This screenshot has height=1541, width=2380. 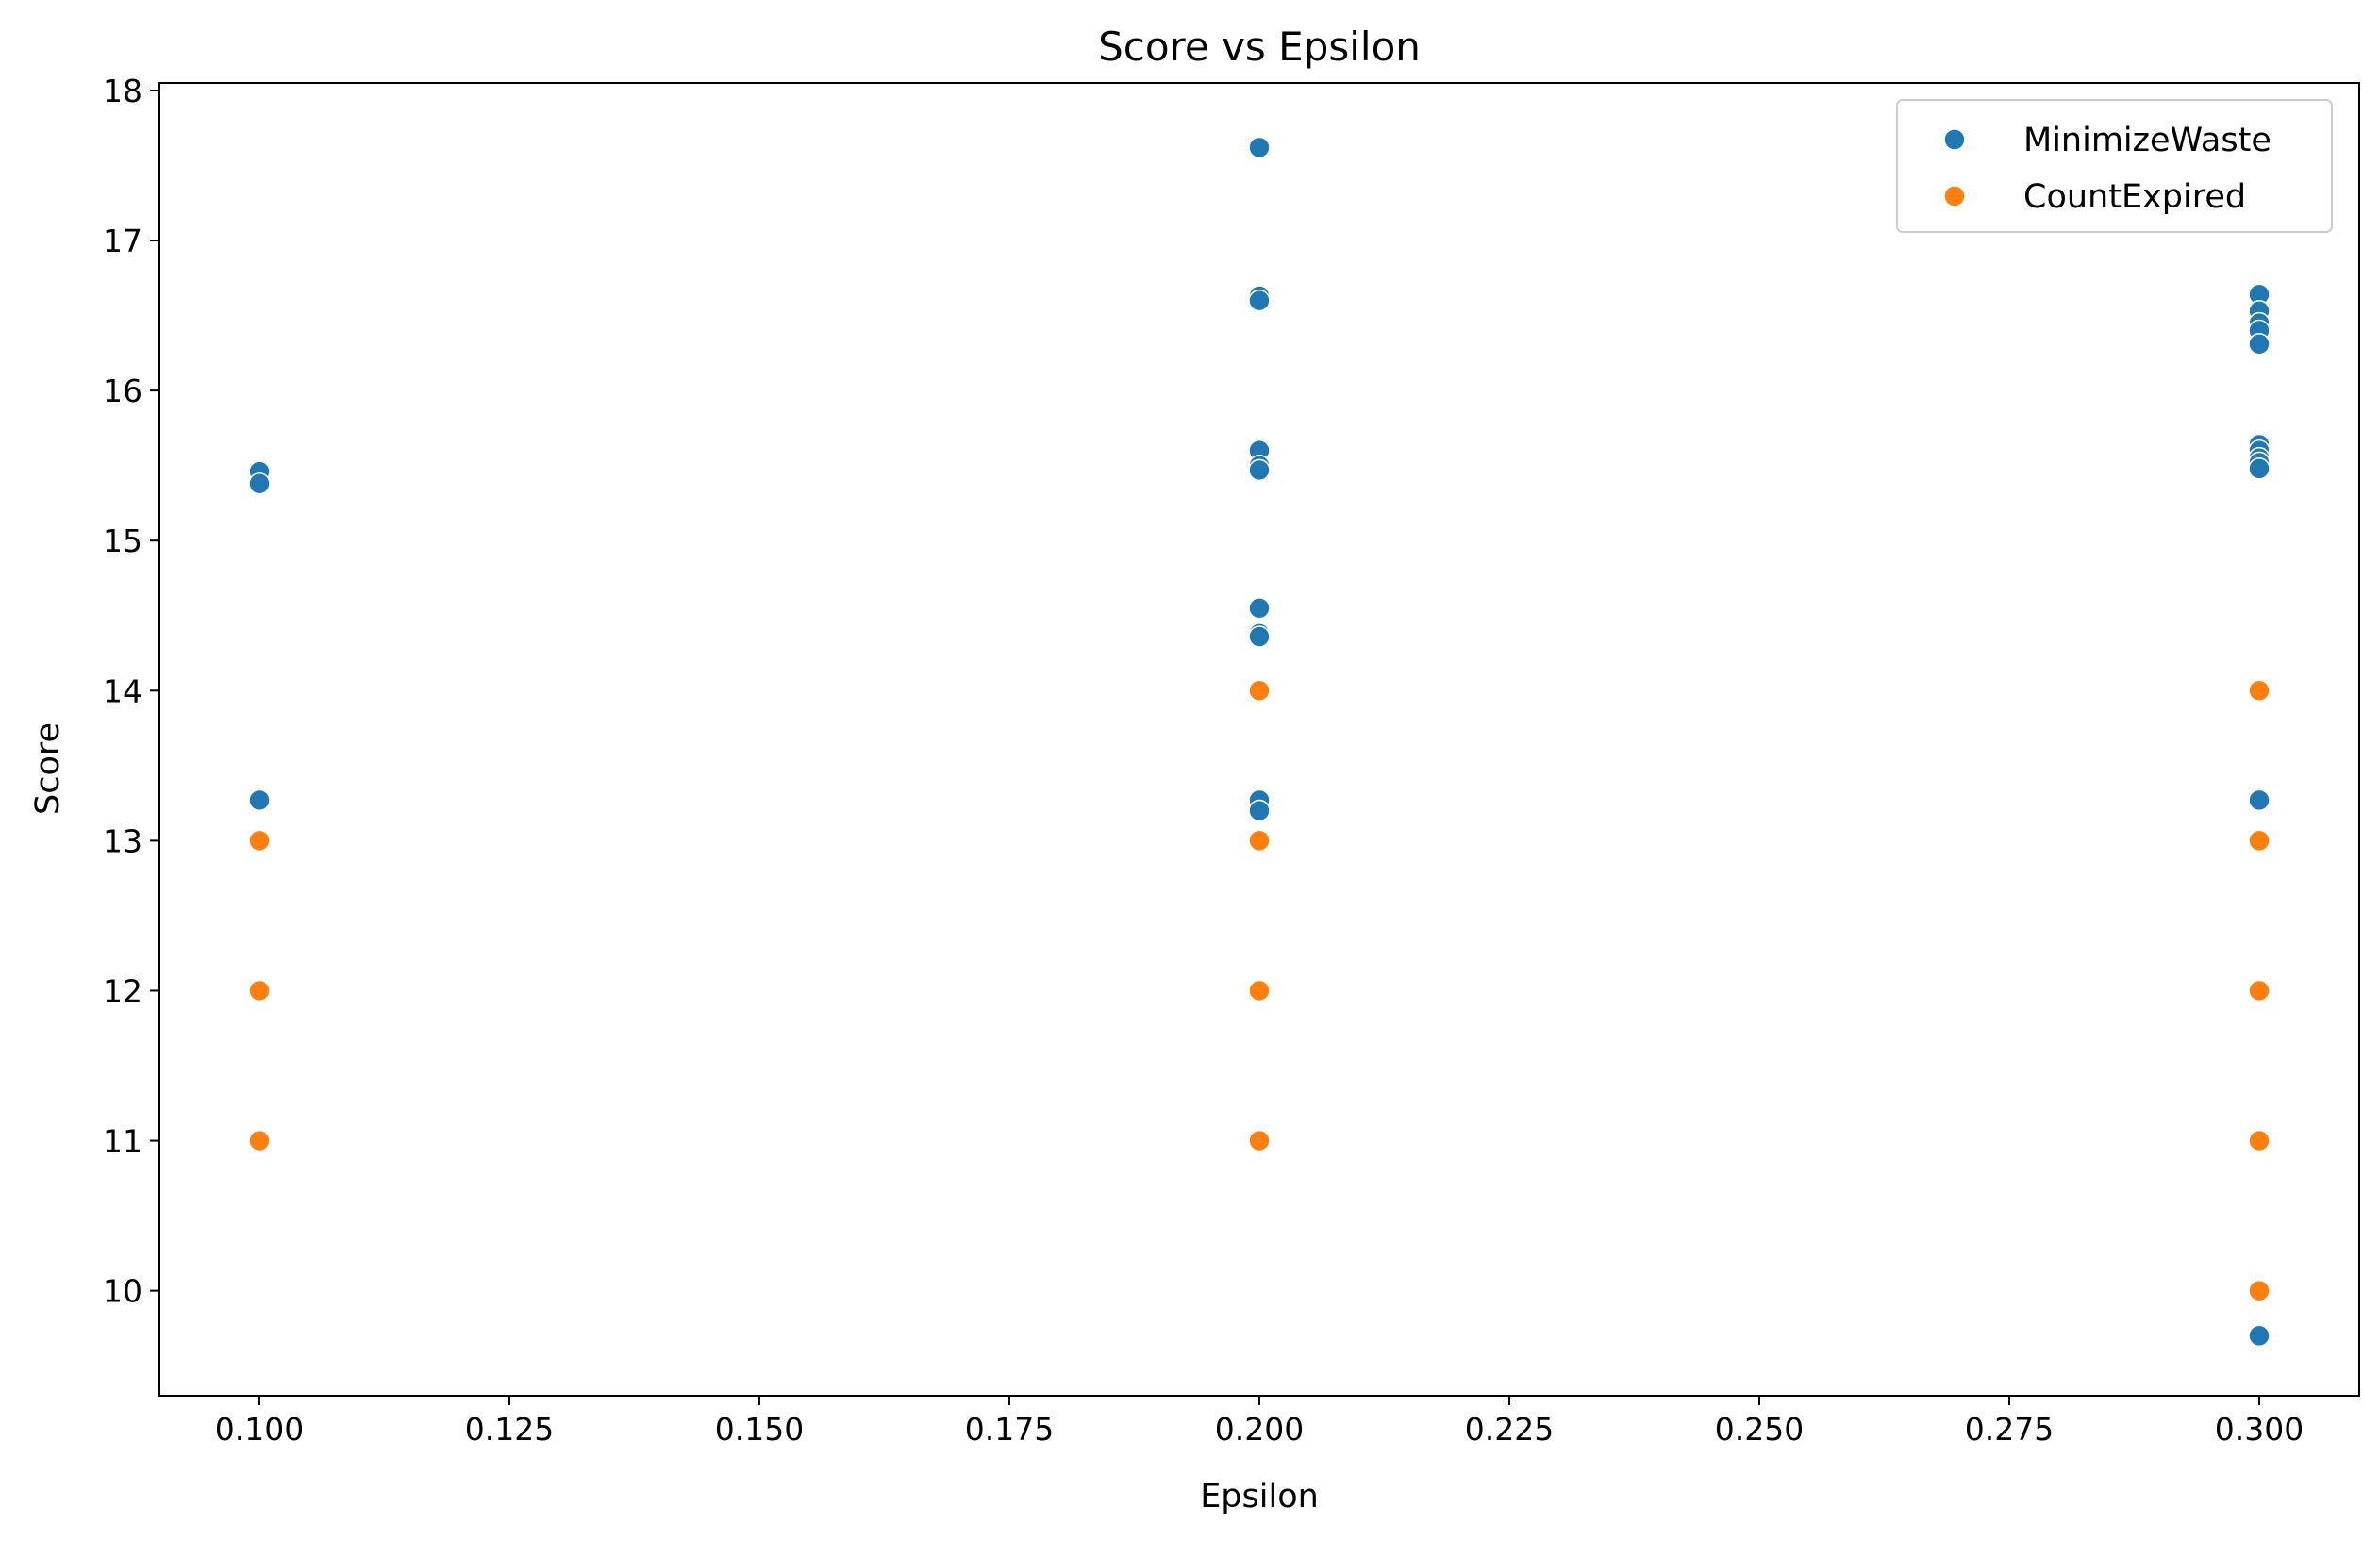 What do you see at coordinates (2010, 1429) in the screenshot?
I see `x-tick-label: 0.275` at bounding box center [2010, 1429].